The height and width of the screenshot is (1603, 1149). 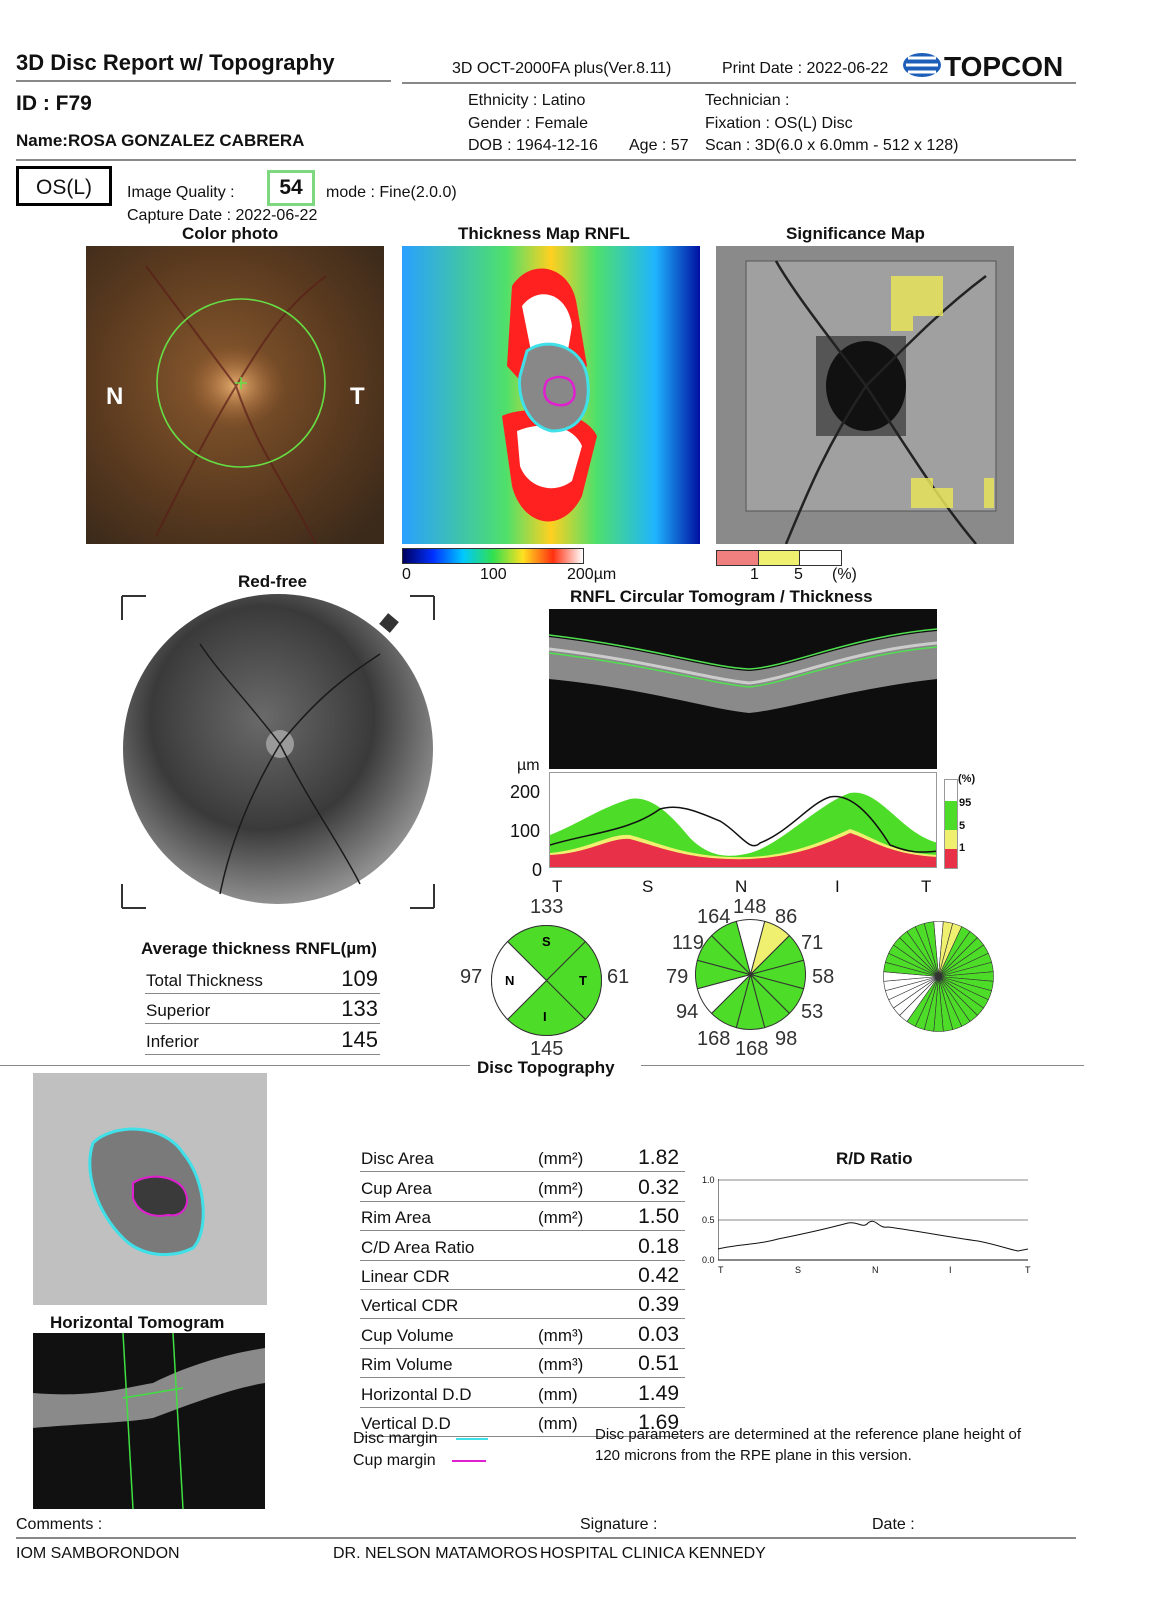 What do you see at coordinates (562, 68) in the screenshot?
I see `device-version: 3D OCT-2000FA plus(Ver.8.11)` at bounding box center [562, 68].